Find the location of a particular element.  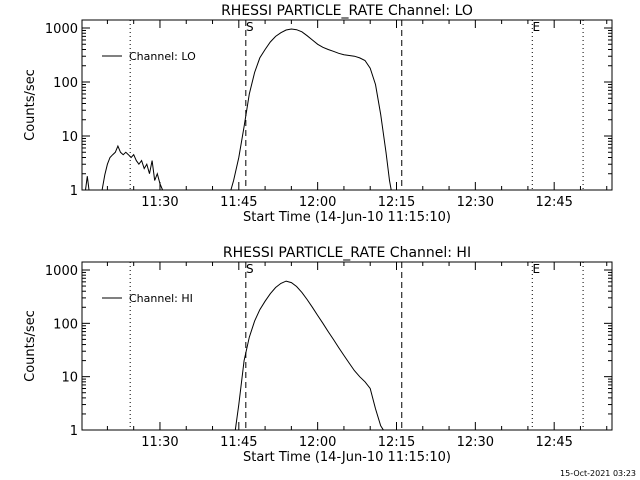

legend-label: Channel: HI is located at coordinates (161, 298).